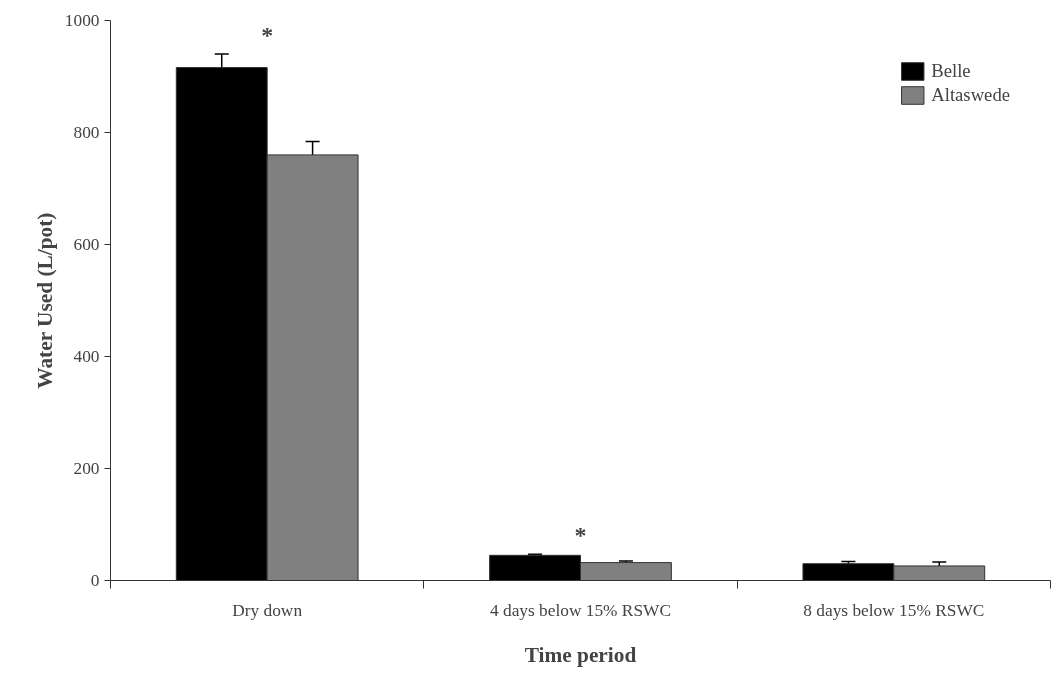 This screenshot has height=673, width=1063. I want to click on y-tick-label: 400, so click(86, 356).